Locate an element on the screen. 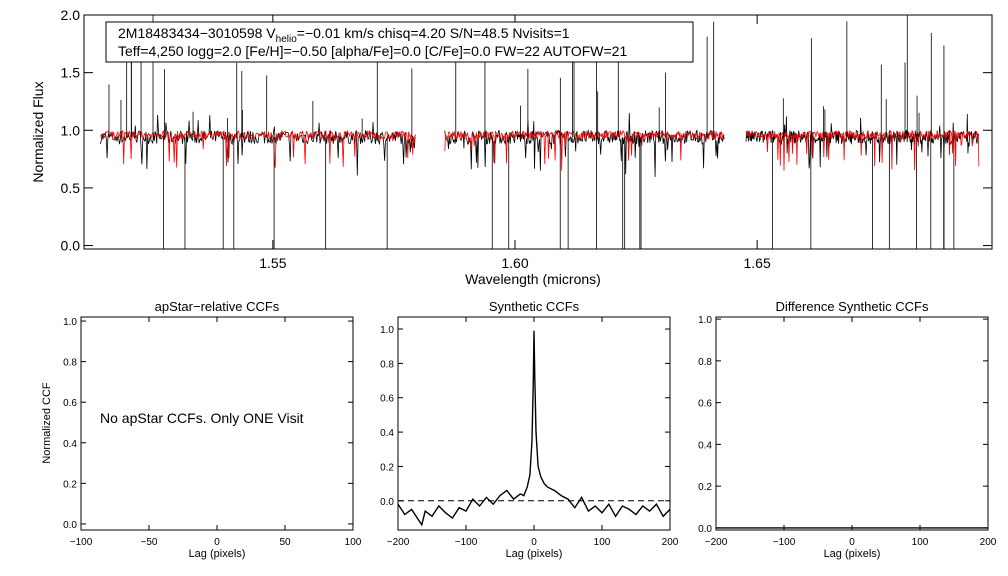 The image size is (1008, 576). synthetic-ccf-y-tick-label: 0.6 is located at coordinates (387, 399).